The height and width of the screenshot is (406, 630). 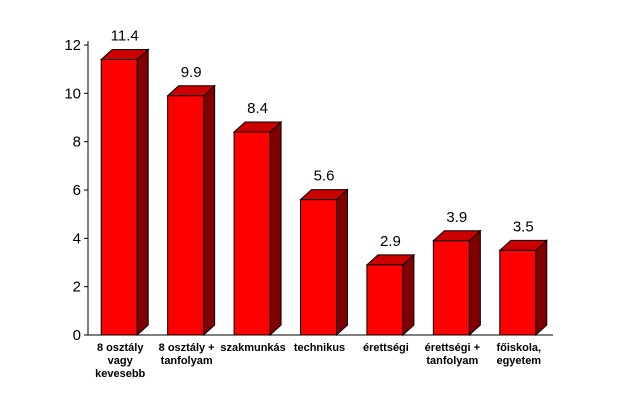 What do you see at coordinates (72, 45) in the screenshot?
I see `y-tick-label: 12` at bounding box center [72, 45].